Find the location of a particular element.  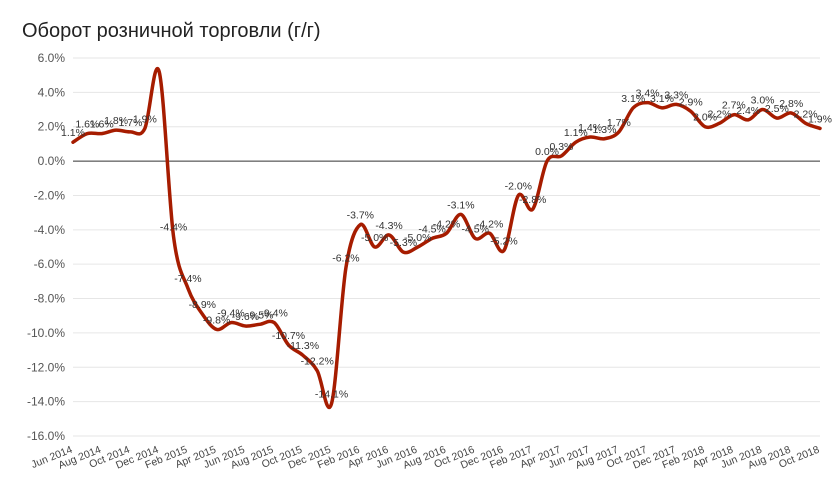

data-label: 3.4% is located at coordinates (648, 94).